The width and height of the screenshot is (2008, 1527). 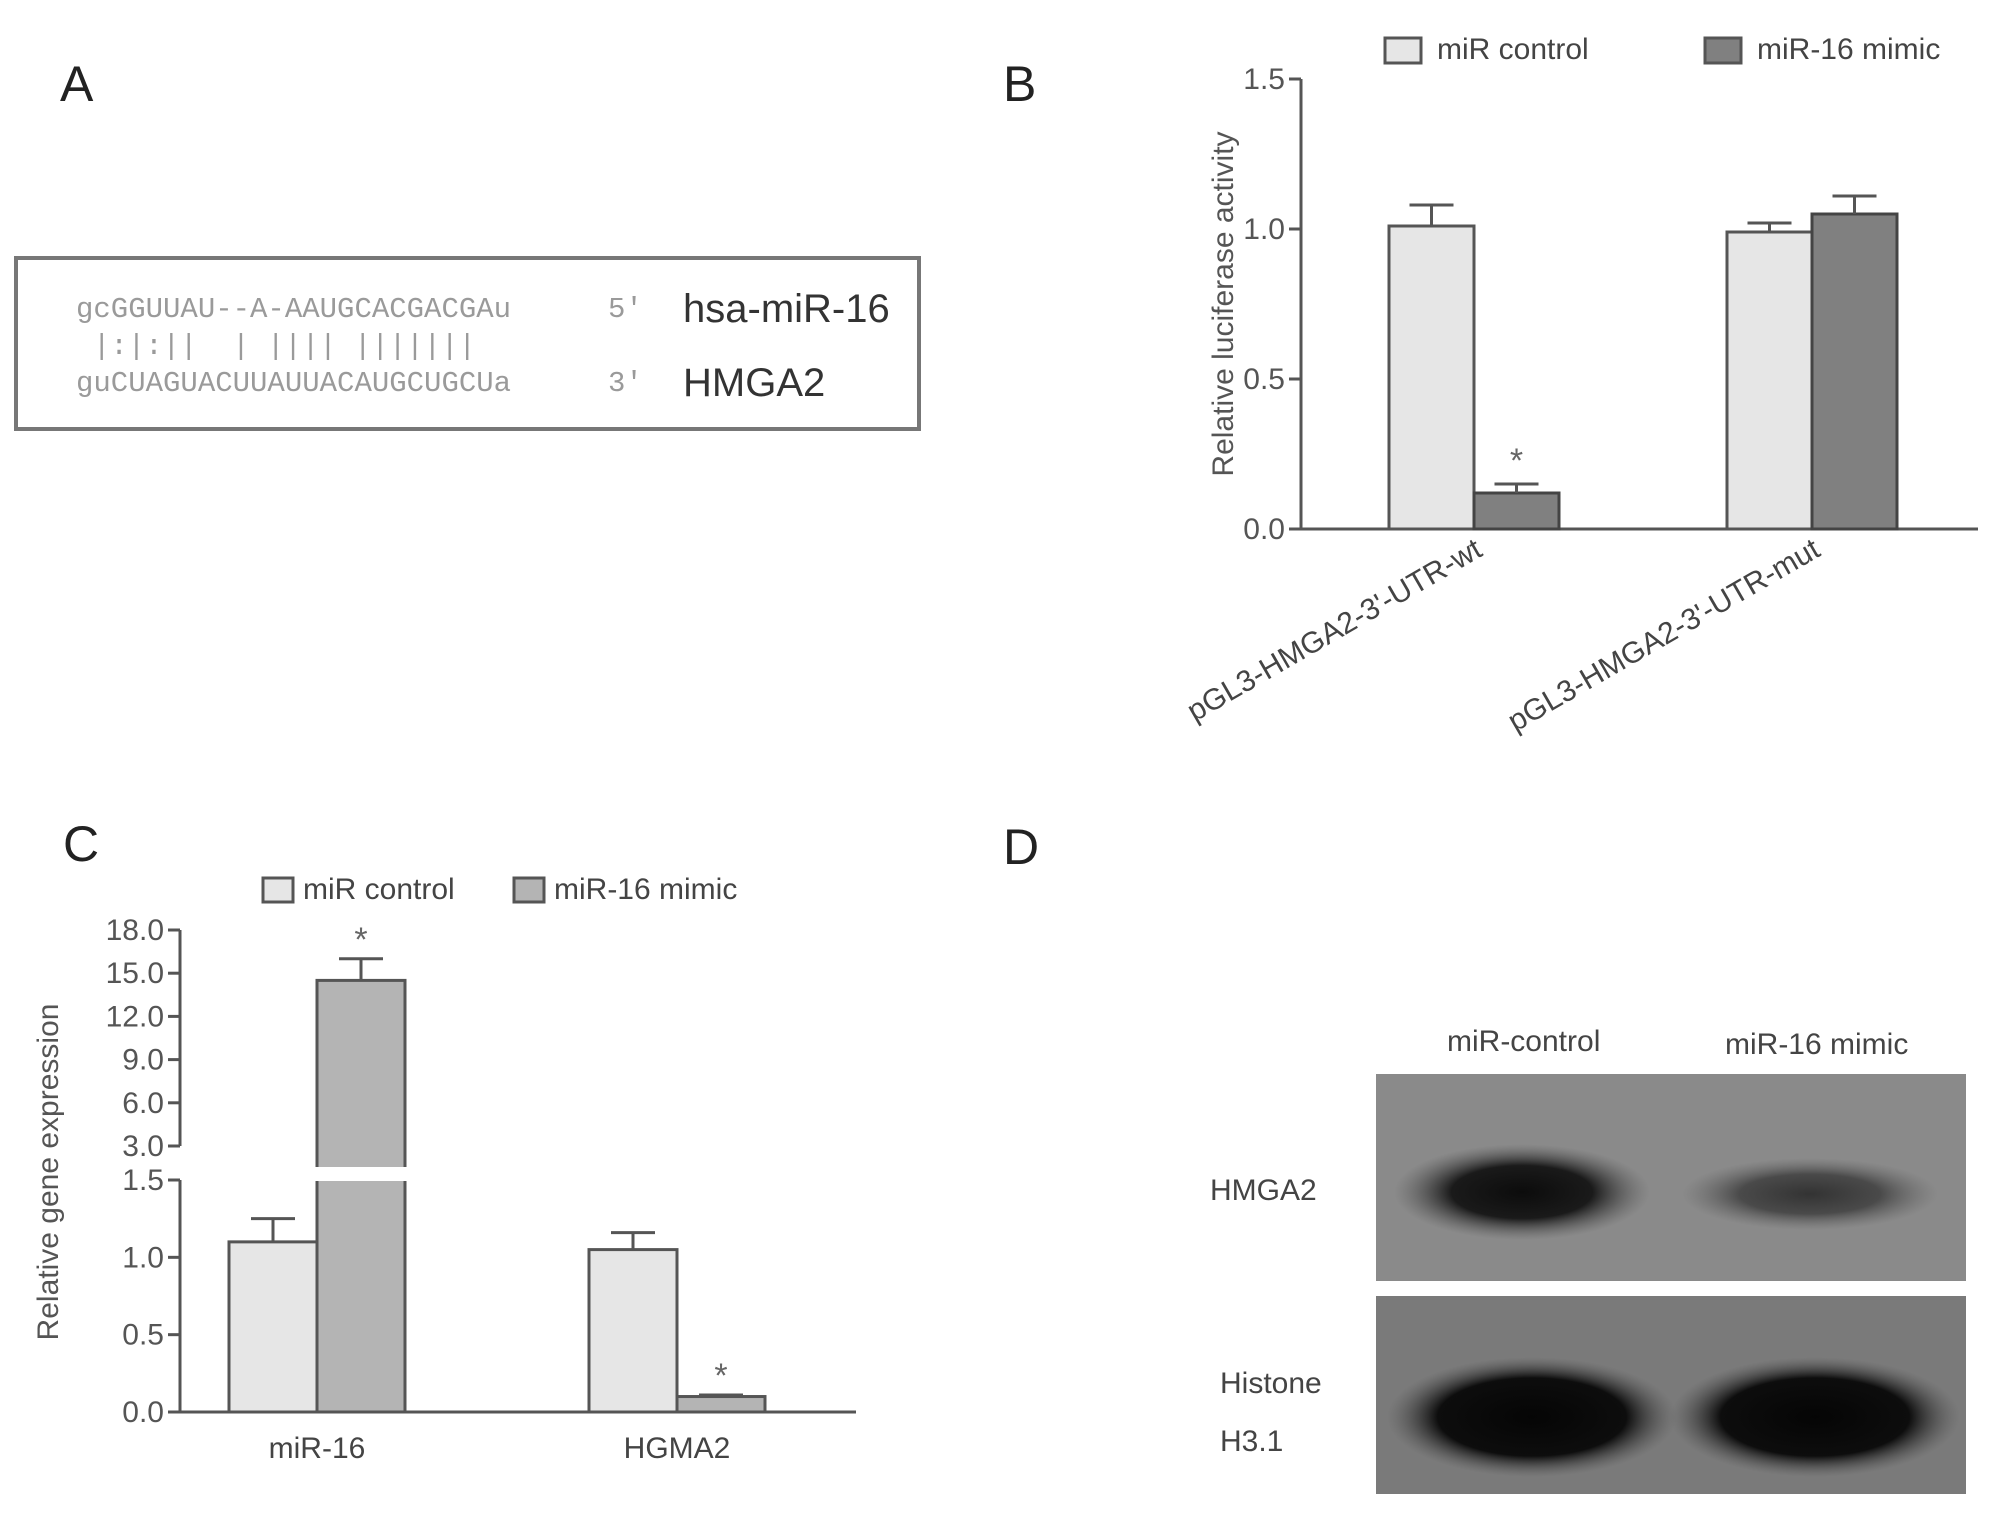 What do you see at coordinates (1263, 1190) in the screenshot?
I see `row-label-hmga2: HMGA2` at bounding box center [1263, 1190].